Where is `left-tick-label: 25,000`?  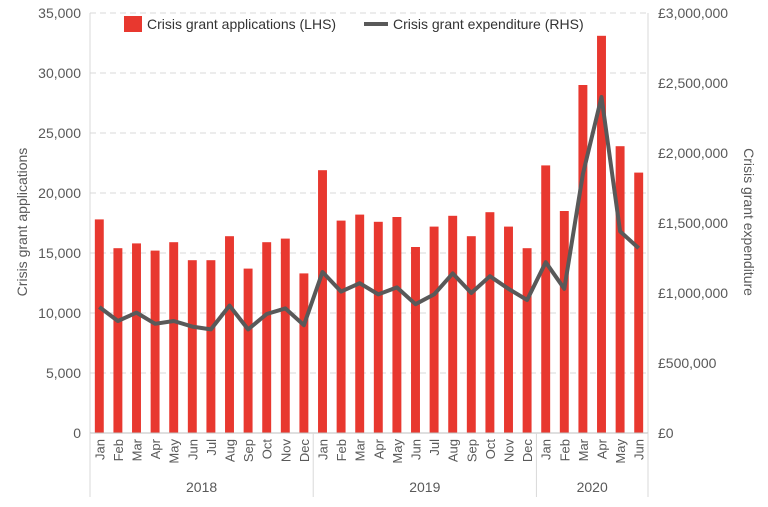
left-tick-label: 25,000 is located at coordinates (59, 133).